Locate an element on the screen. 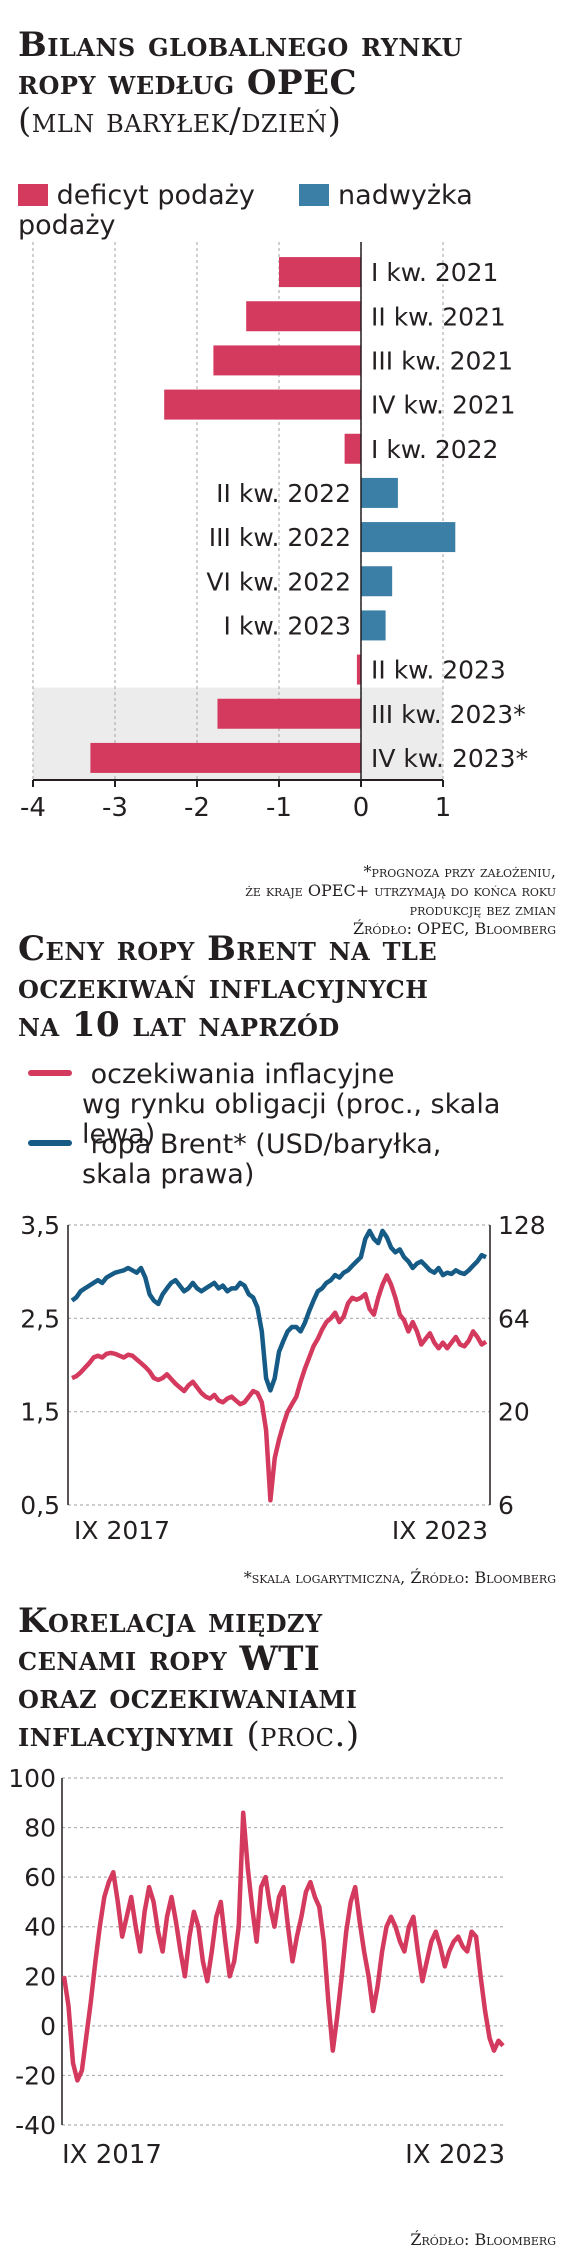  chart2-title-line1: Ceny ropy Brent na tle is located at coordinates (228, 949).